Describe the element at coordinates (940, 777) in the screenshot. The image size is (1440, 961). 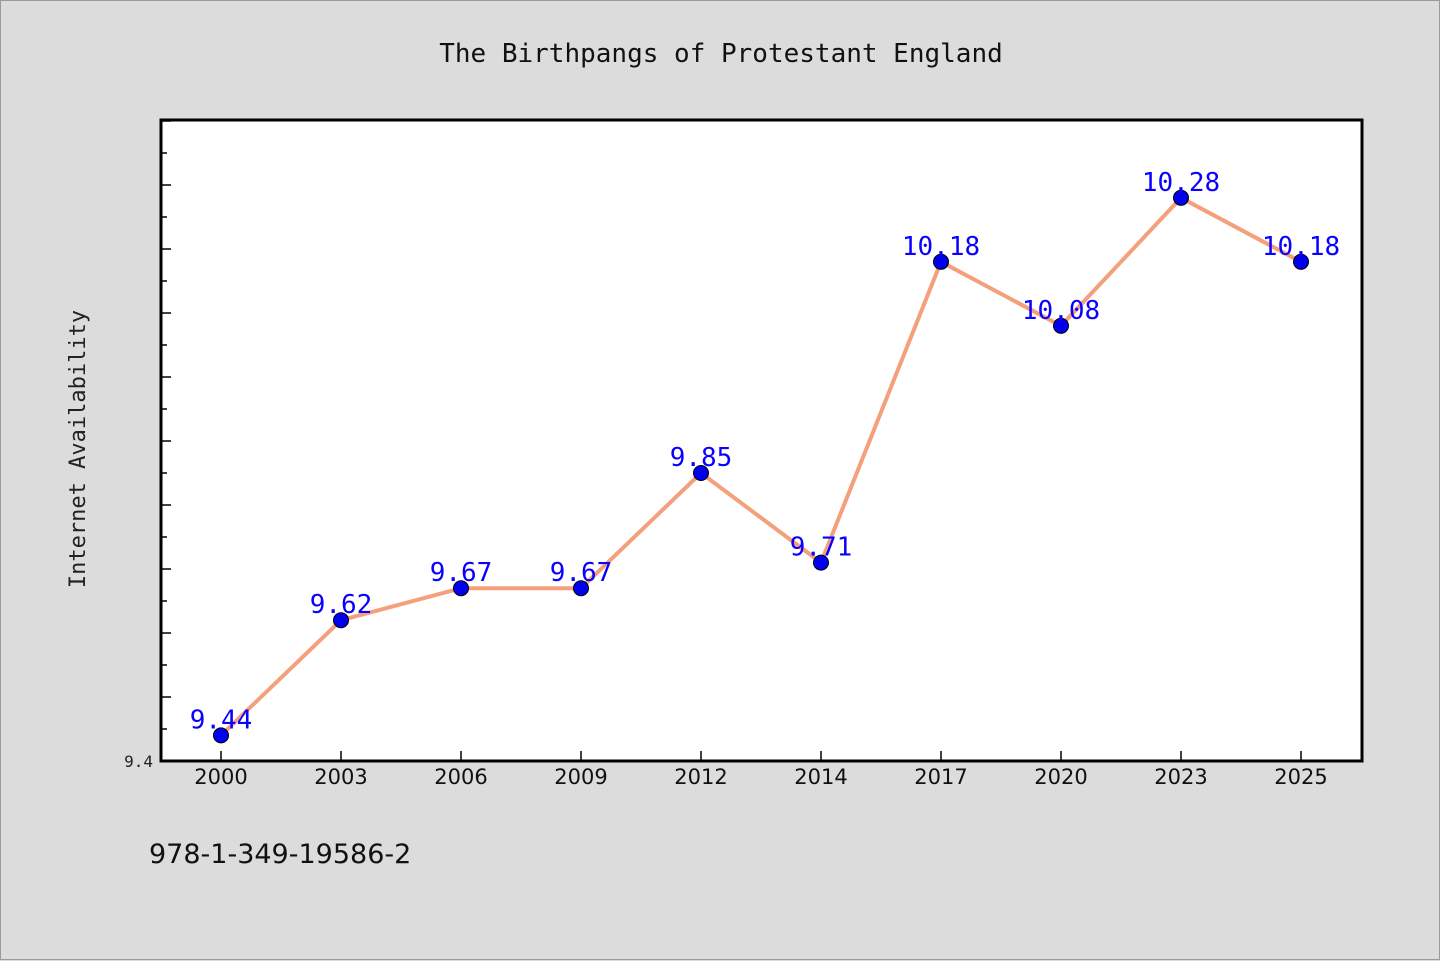
I see `x-tick-label: 2017` at that location.